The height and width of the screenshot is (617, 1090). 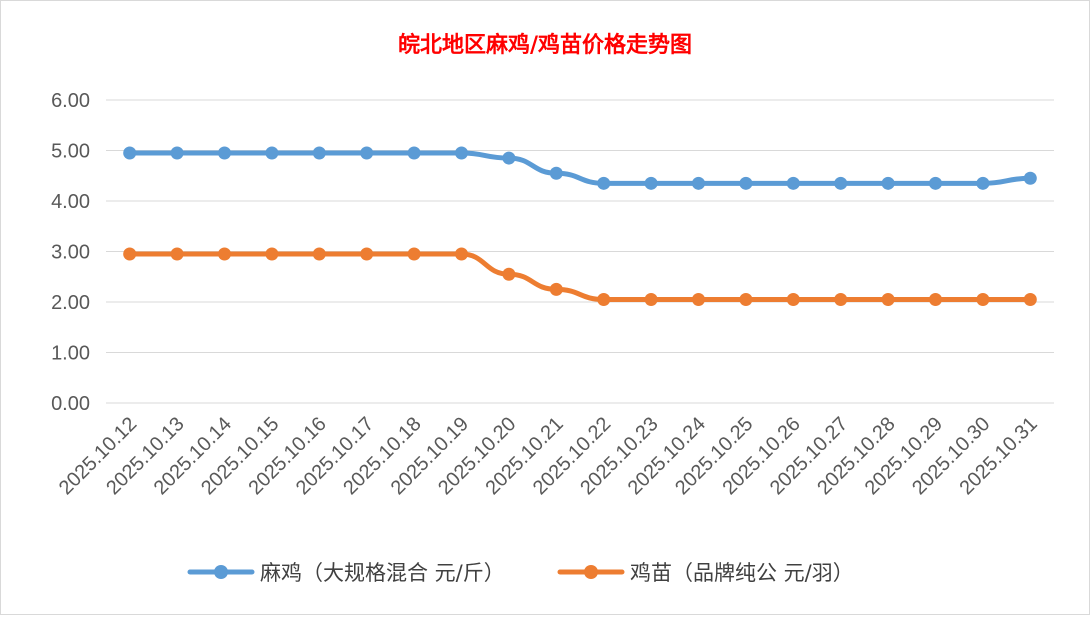 What do you see at coordinates (70, 152) in the screenshot?
I see `y-tick-label: 5.00` at bounding box center [70, 152].